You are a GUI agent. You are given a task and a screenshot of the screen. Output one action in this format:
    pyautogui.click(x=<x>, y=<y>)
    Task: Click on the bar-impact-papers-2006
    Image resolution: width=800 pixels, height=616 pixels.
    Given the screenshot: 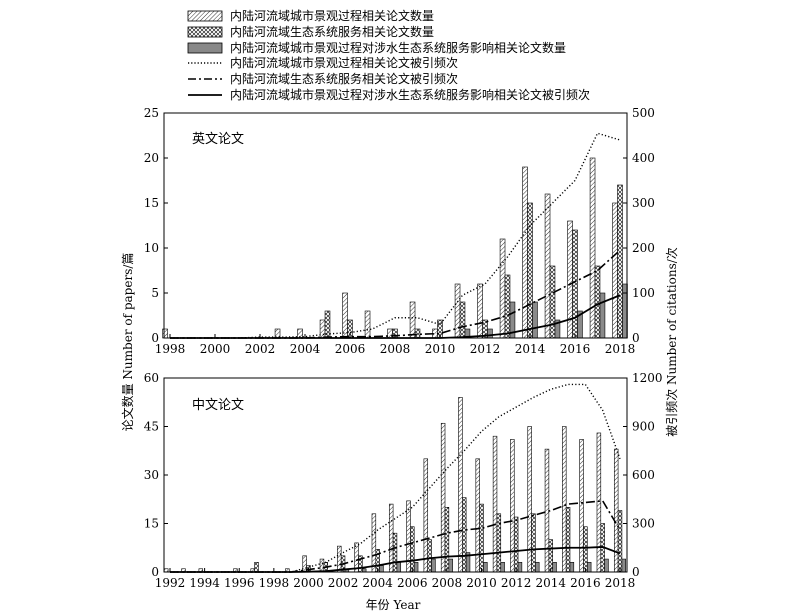 What is the action you would take?
    pyautogui.click(x=416, y=567)
    